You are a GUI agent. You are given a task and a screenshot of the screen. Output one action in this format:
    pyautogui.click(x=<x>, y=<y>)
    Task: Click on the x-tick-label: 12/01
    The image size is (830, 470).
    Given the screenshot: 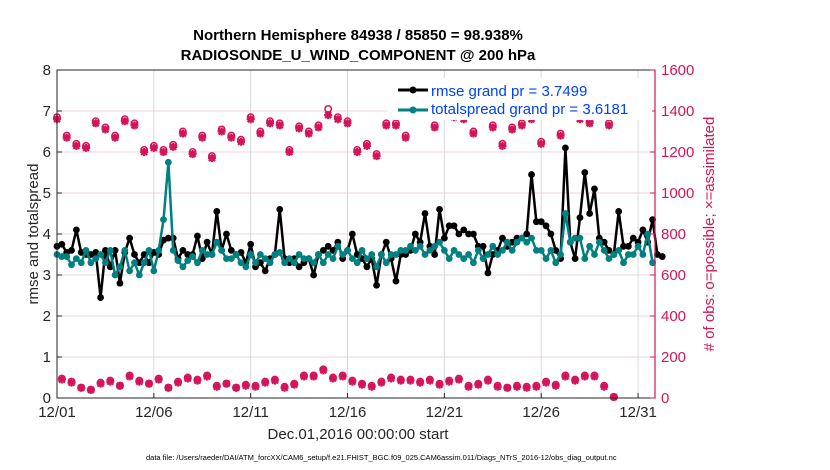 What is the action you would take?
    pyautogui.click(x=57, y=412)
    